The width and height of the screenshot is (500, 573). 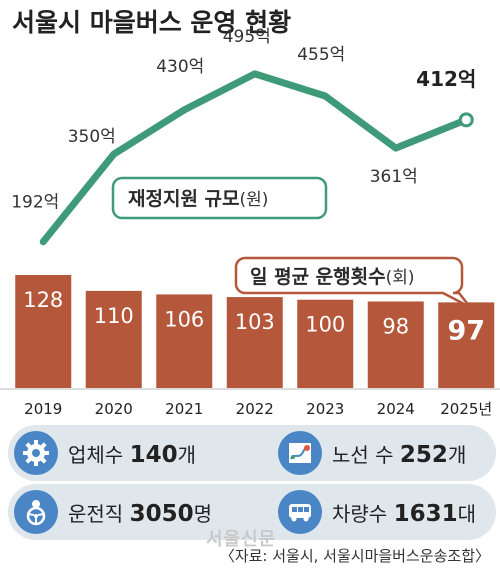 I want to click on stat-routes-value: 252, so click(x=423, y=454).